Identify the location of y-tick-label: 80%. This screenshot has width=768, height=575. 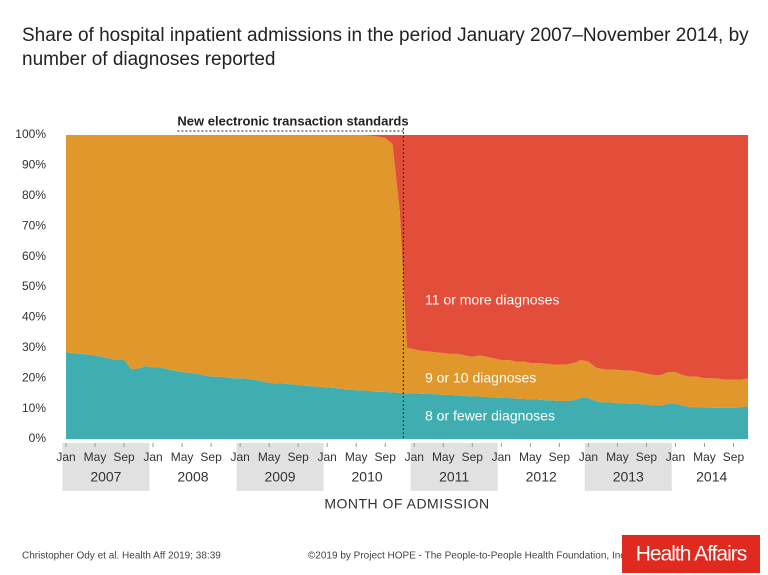
(34, 195).